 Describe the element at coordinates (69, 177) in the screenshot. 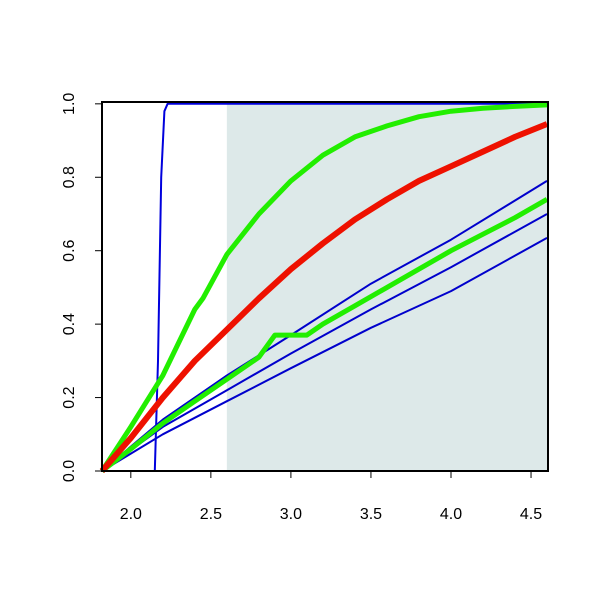

I see `y-tick-label: 0.8` at that location.